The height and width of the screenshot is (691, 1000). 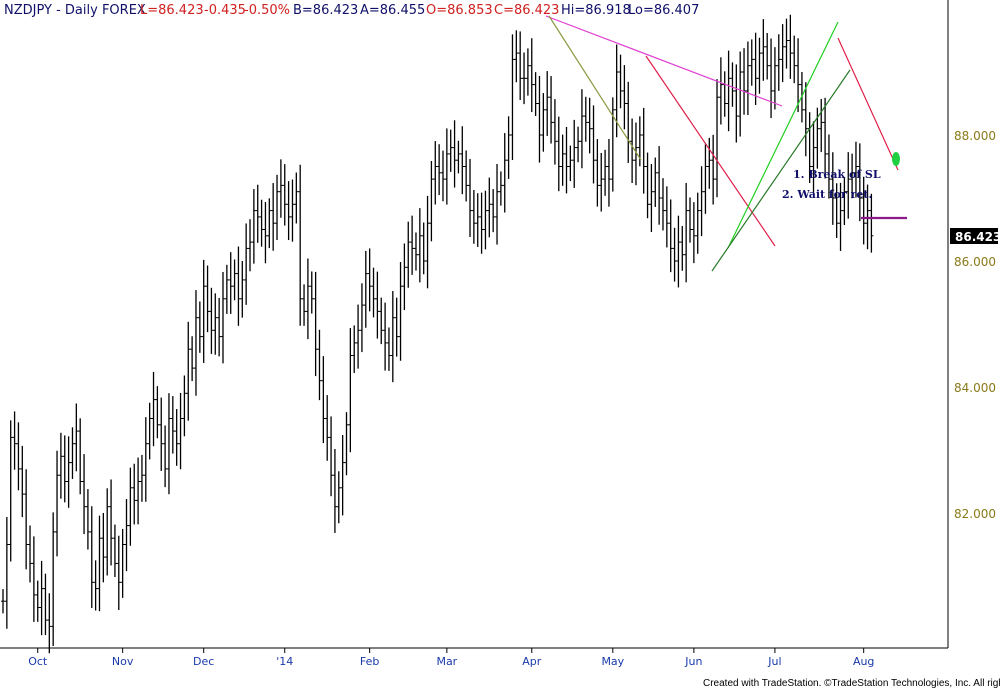 I want to click on header-high: Hi=86.918, so click(x=596, y=10).